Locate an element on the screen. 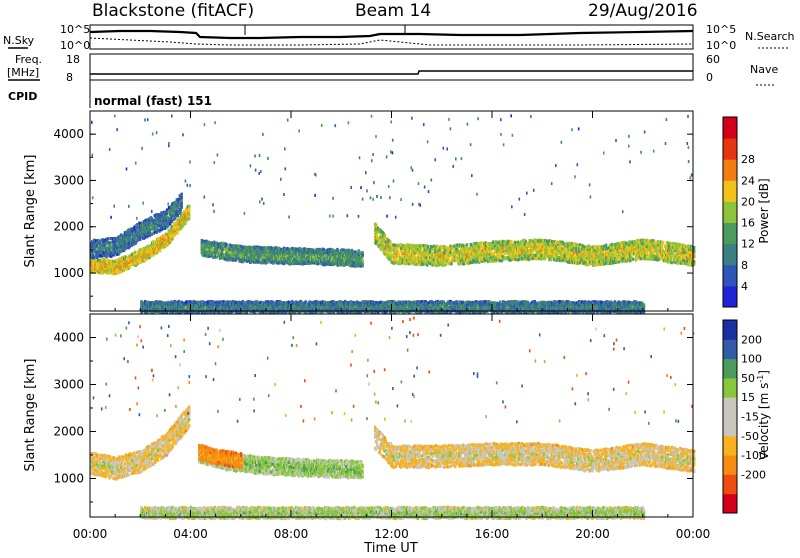 The width and height of the screenshot is (800, 558). nsearch-label: N.Search is located at coordinates (770, 36).